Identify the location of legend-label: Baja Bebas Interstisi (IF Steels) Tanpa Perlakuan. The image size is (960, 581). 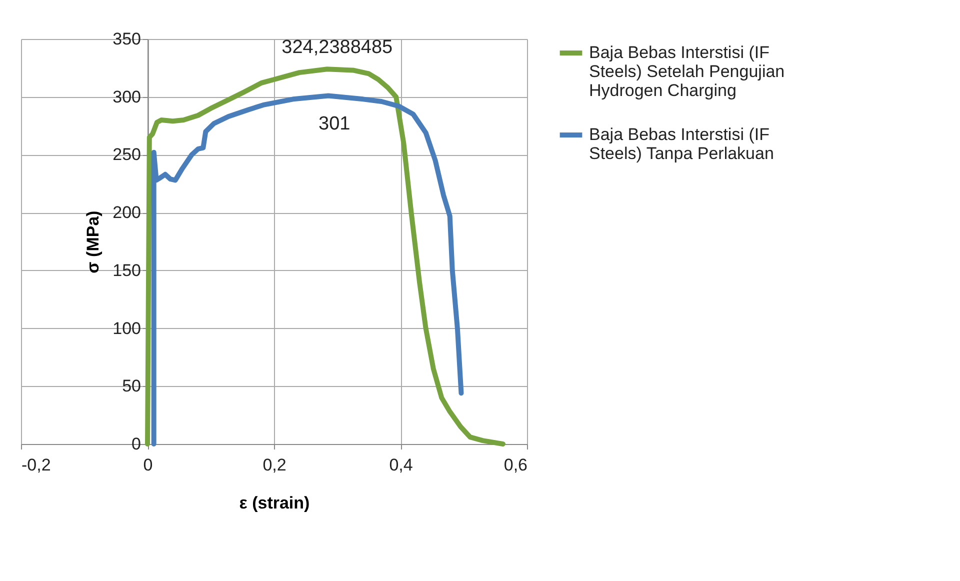
(681, 144).